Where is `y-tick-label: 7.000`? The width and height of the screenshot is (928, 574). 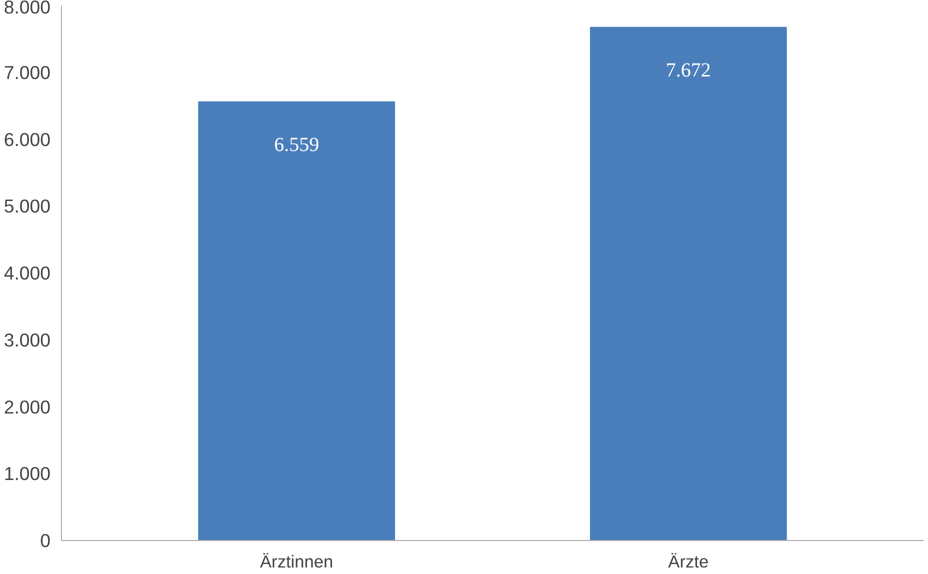 y-tick-label: 7.000 is located at coordinates (27, 72).